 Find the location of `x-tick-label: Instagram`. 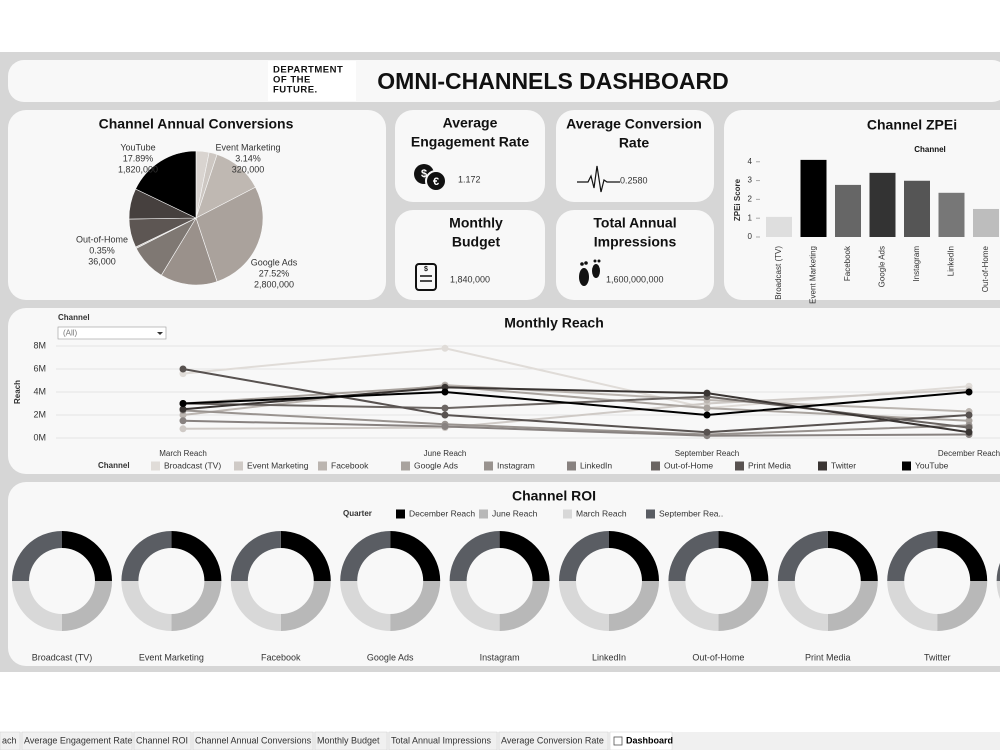

x-tick-label: Instagram is located at coordinates (916, 264).